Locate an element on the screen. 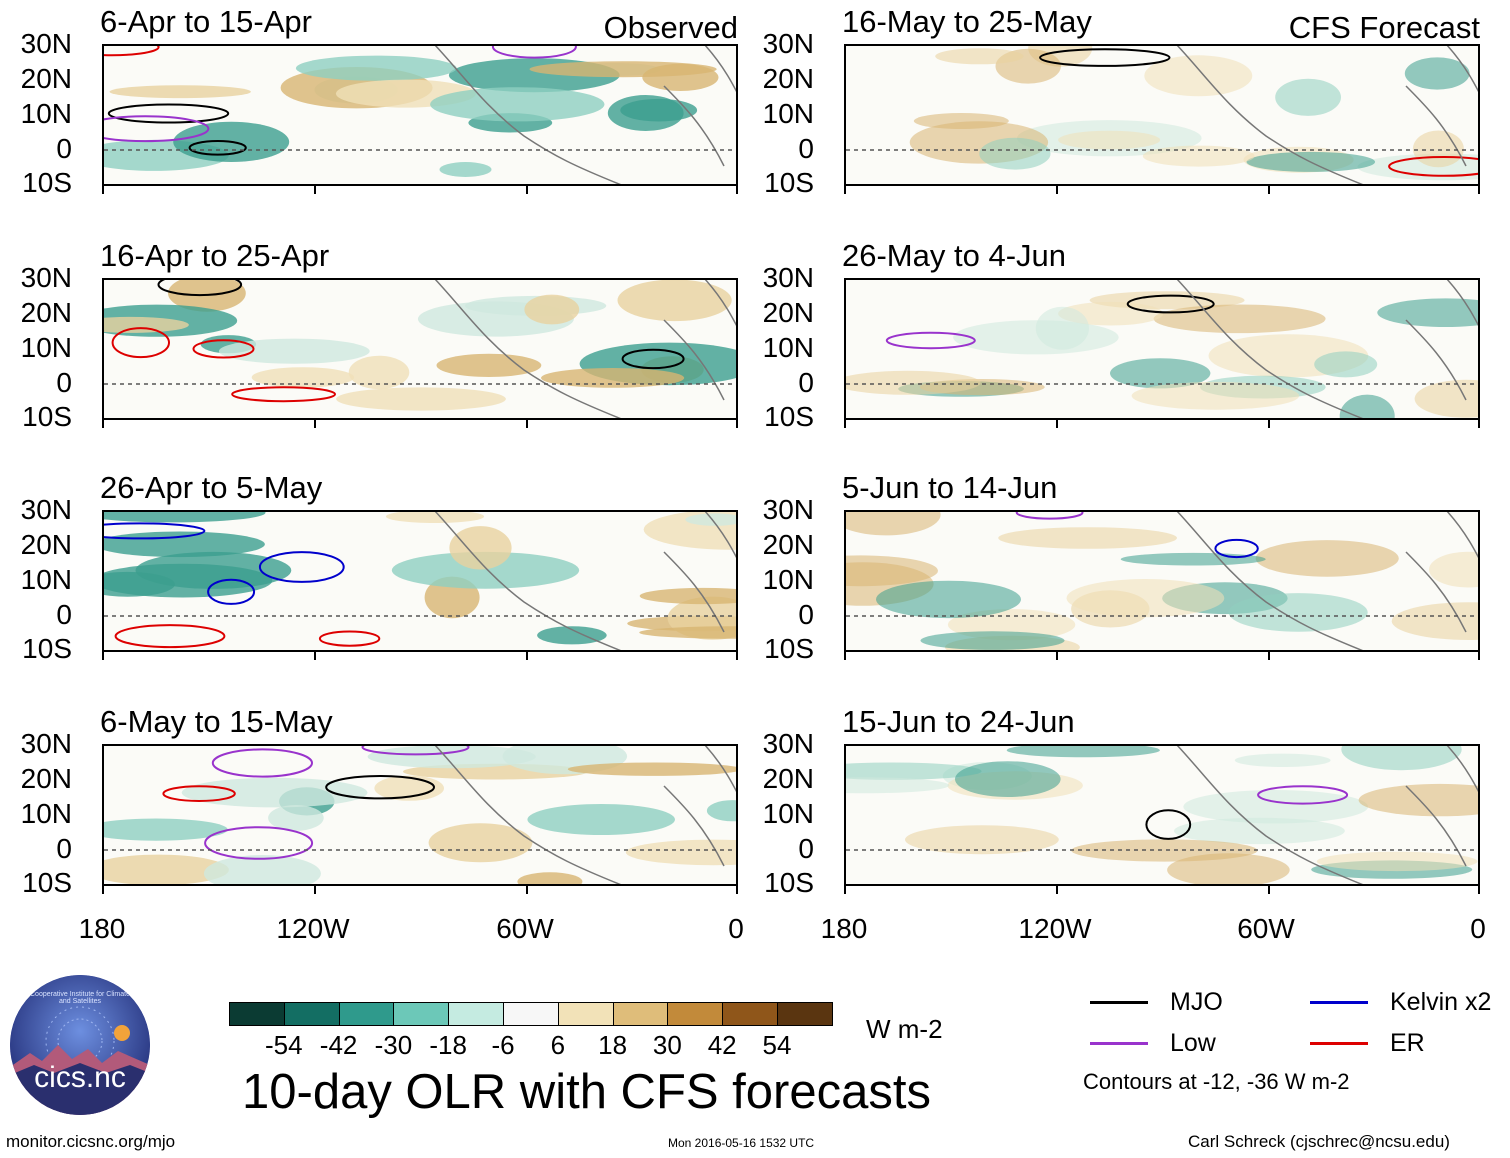  lon-label-right-180: 180 is located at coordinates (844, 928).